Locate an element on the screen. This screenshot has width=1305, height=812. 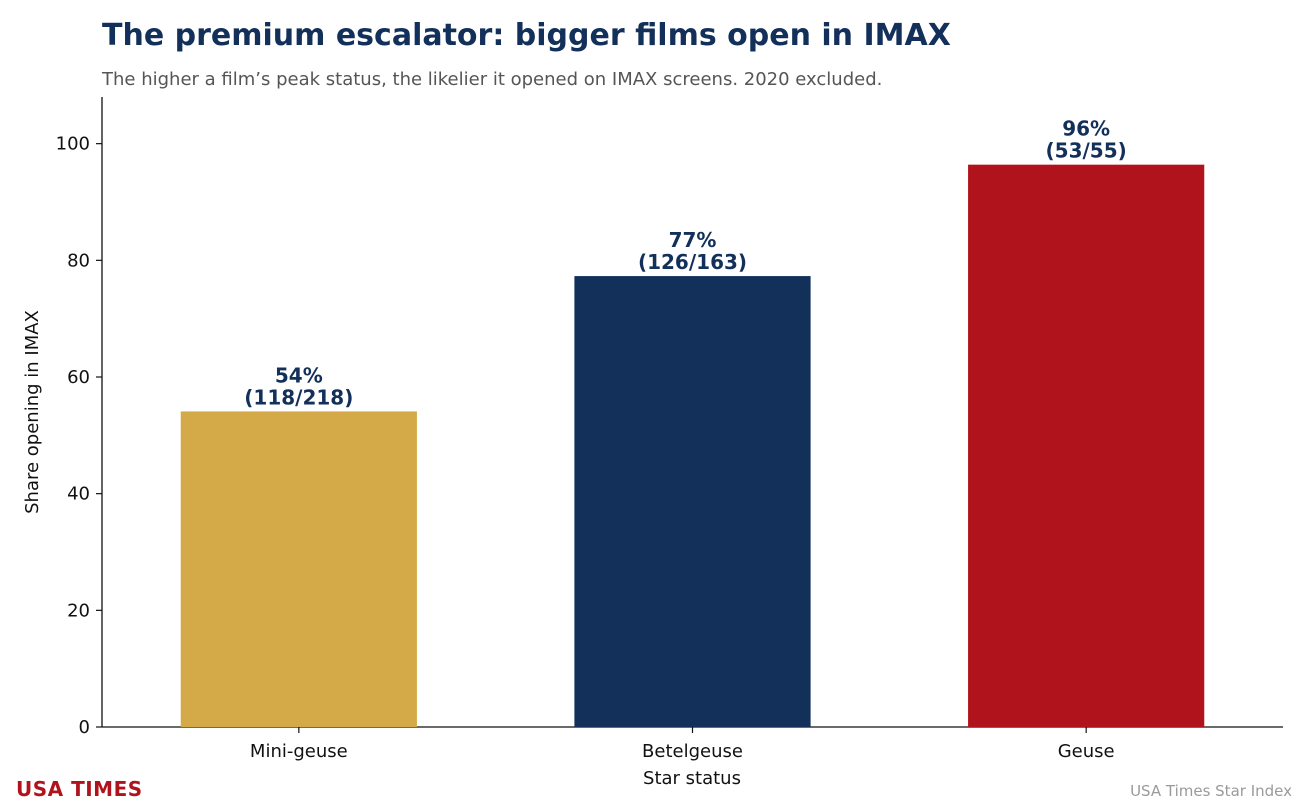
source-note: USA Times Star Index is located at coordinates (1211, 791).